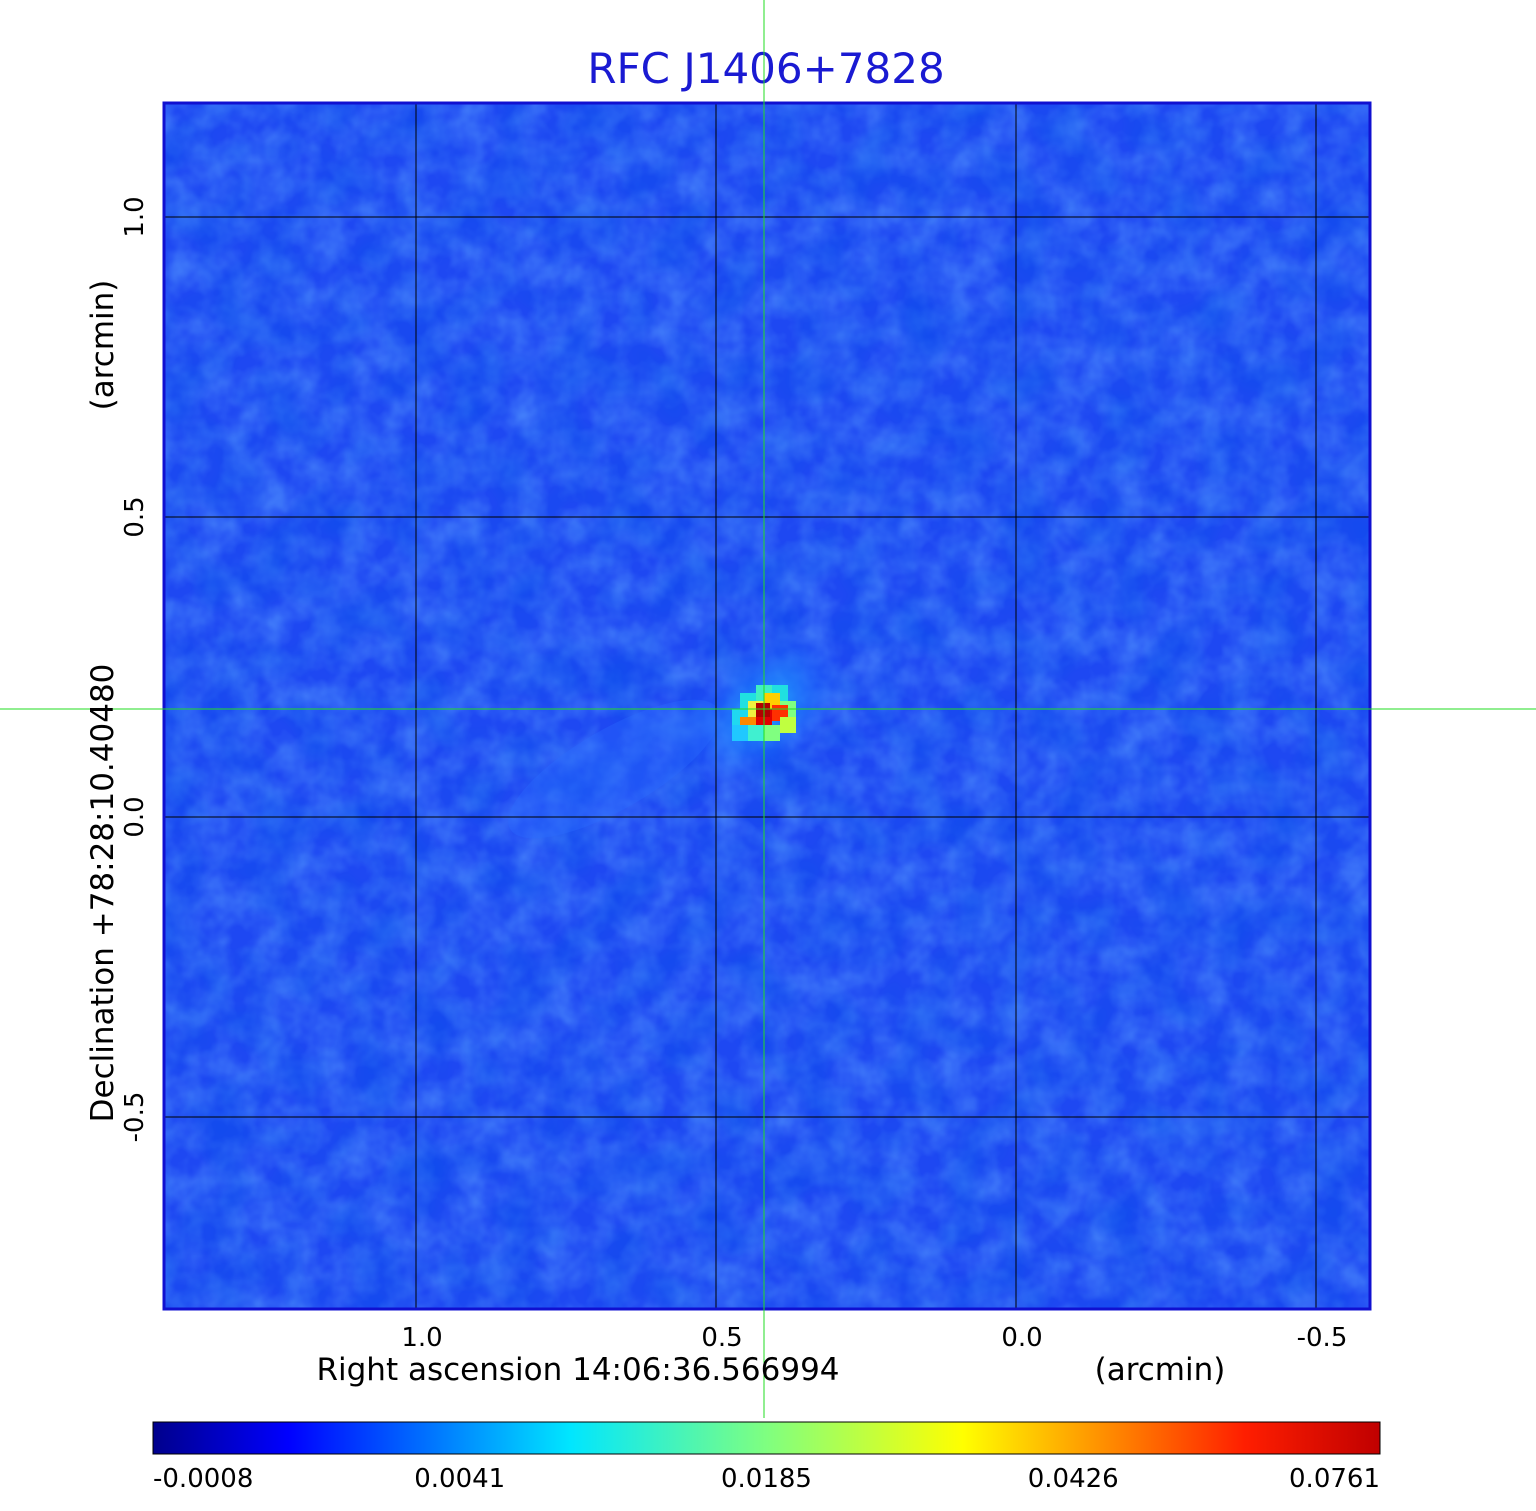  What do you see at coordinates (763, 710) in the screenshot?
I see `source-peak-pixel` at bounding box center [763, 710].